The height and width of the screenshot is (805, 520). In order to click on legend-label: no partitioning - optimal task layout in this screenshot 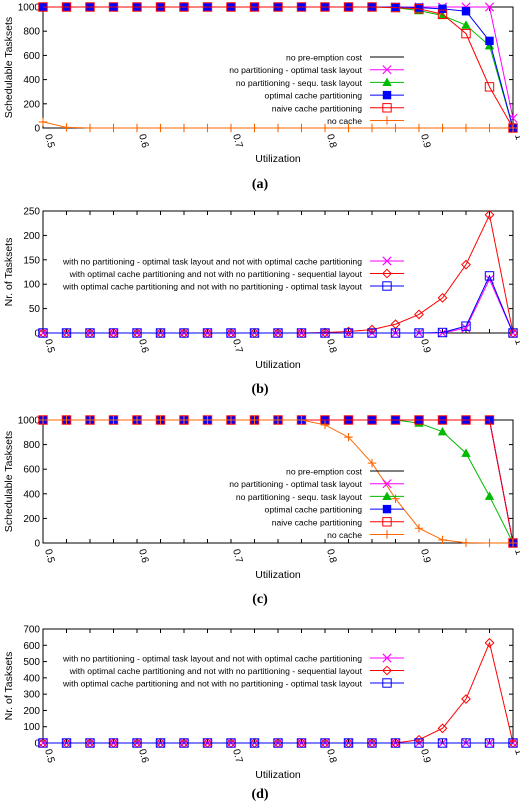, I will do `click(295, 70)`.